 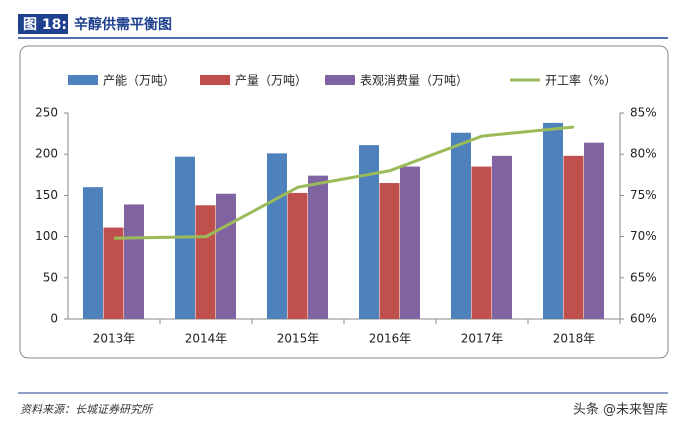 I want to click on x-tick-label: 2017年, so click(x=482, y=339).